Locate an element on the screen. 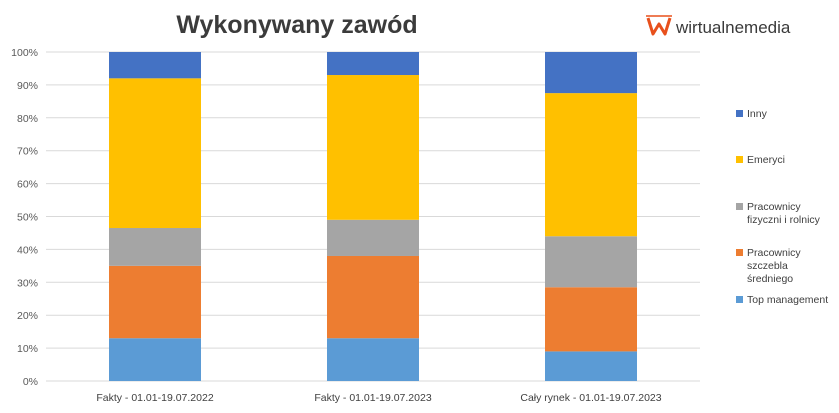 This screenshot has width=839, height=413. y-tick-label: 50% is located at coordinates (27, 218).